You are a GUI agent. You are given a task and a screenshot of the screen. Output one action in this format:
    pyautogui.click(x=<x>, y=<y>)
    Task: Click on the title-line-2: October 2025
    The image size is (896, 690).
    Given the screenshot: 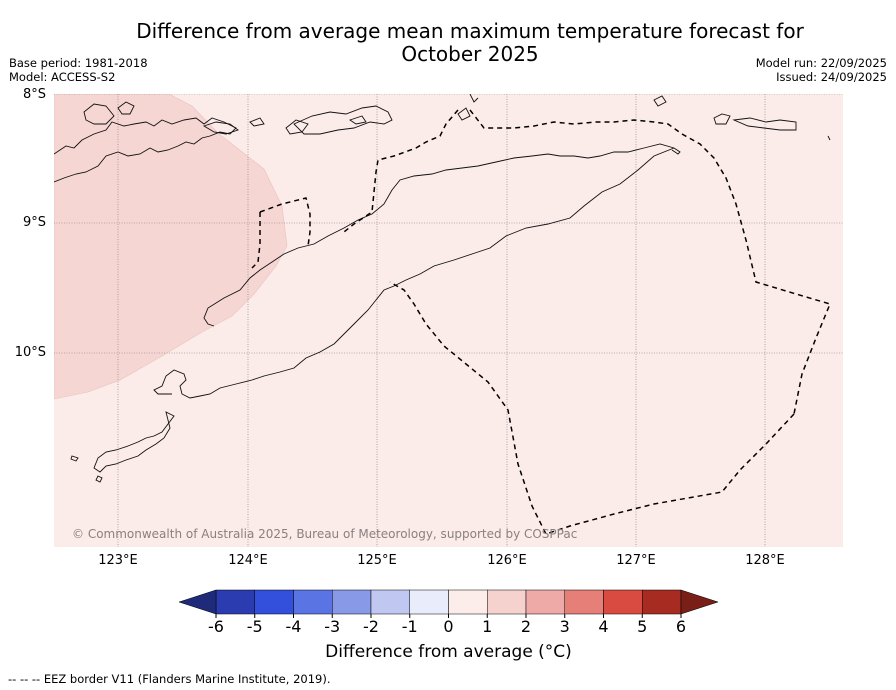 What is the action you would take?
    pyautogui.click(x=470, y=54)
    